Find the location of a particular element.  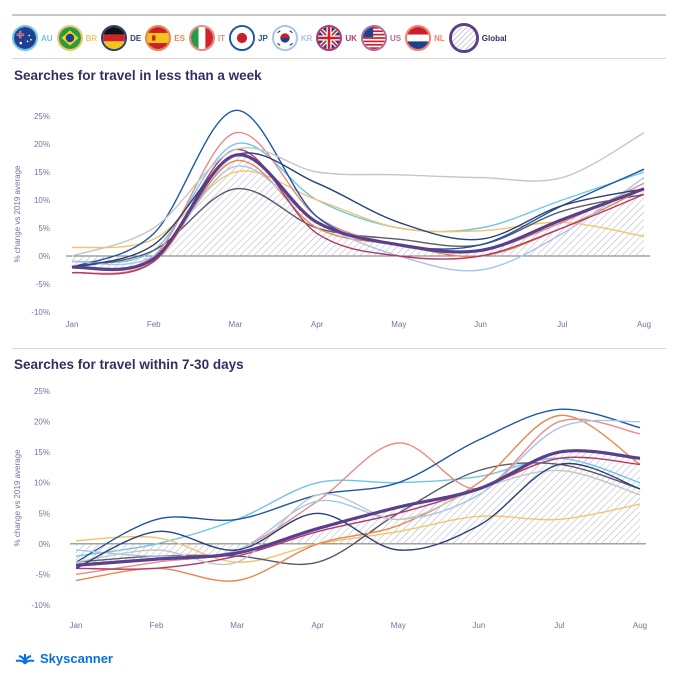

legend-item-es: ES is located at coordinates (165, 38).